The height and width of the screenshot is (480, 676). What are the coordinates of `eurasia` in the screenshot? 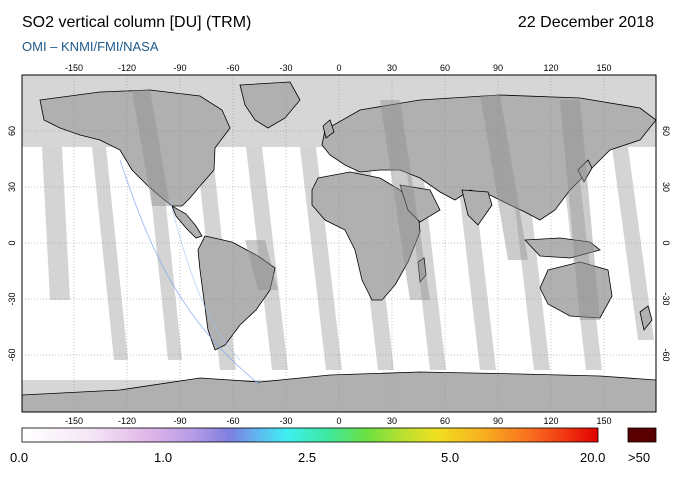 It's located at (488, 157).